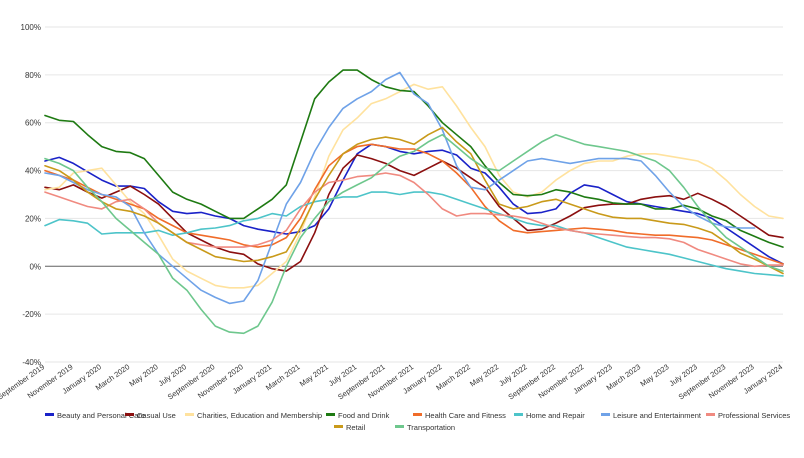 The image size is (804, 458). Describe the element at coordinates (33, 123) in the screenshot. I see `y-tick-label: 60%` at that location.